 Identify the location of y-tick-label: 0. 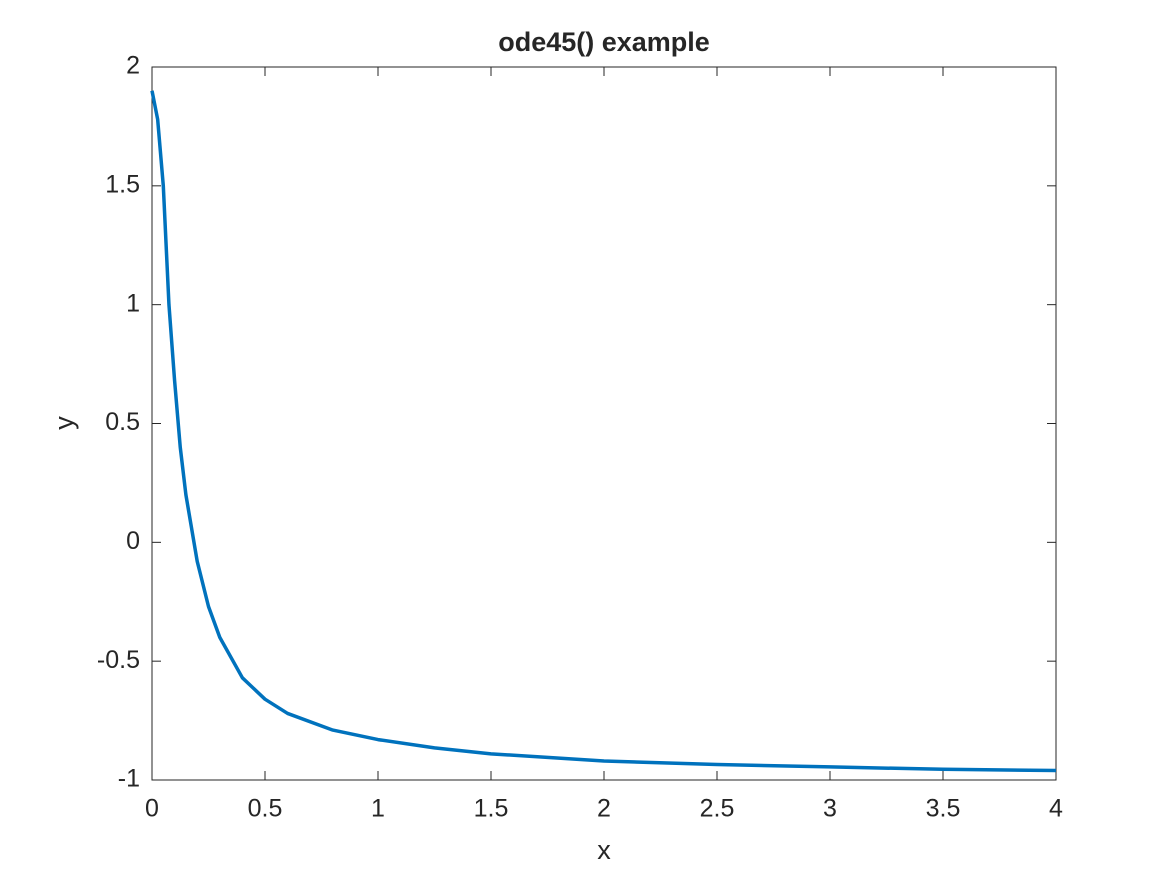
(133, 541).